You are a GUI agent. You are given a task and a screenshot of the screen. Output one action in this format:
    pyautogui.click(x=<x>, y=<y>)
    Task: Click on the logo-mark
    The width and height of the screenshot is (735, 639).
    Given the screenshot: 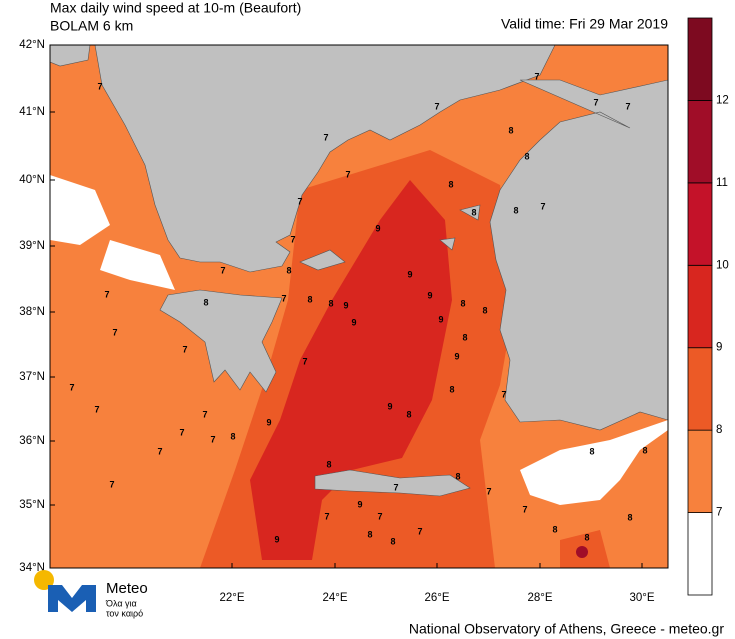 What is the action you would take?
    pyautogui.click(x=72, y=598)
    